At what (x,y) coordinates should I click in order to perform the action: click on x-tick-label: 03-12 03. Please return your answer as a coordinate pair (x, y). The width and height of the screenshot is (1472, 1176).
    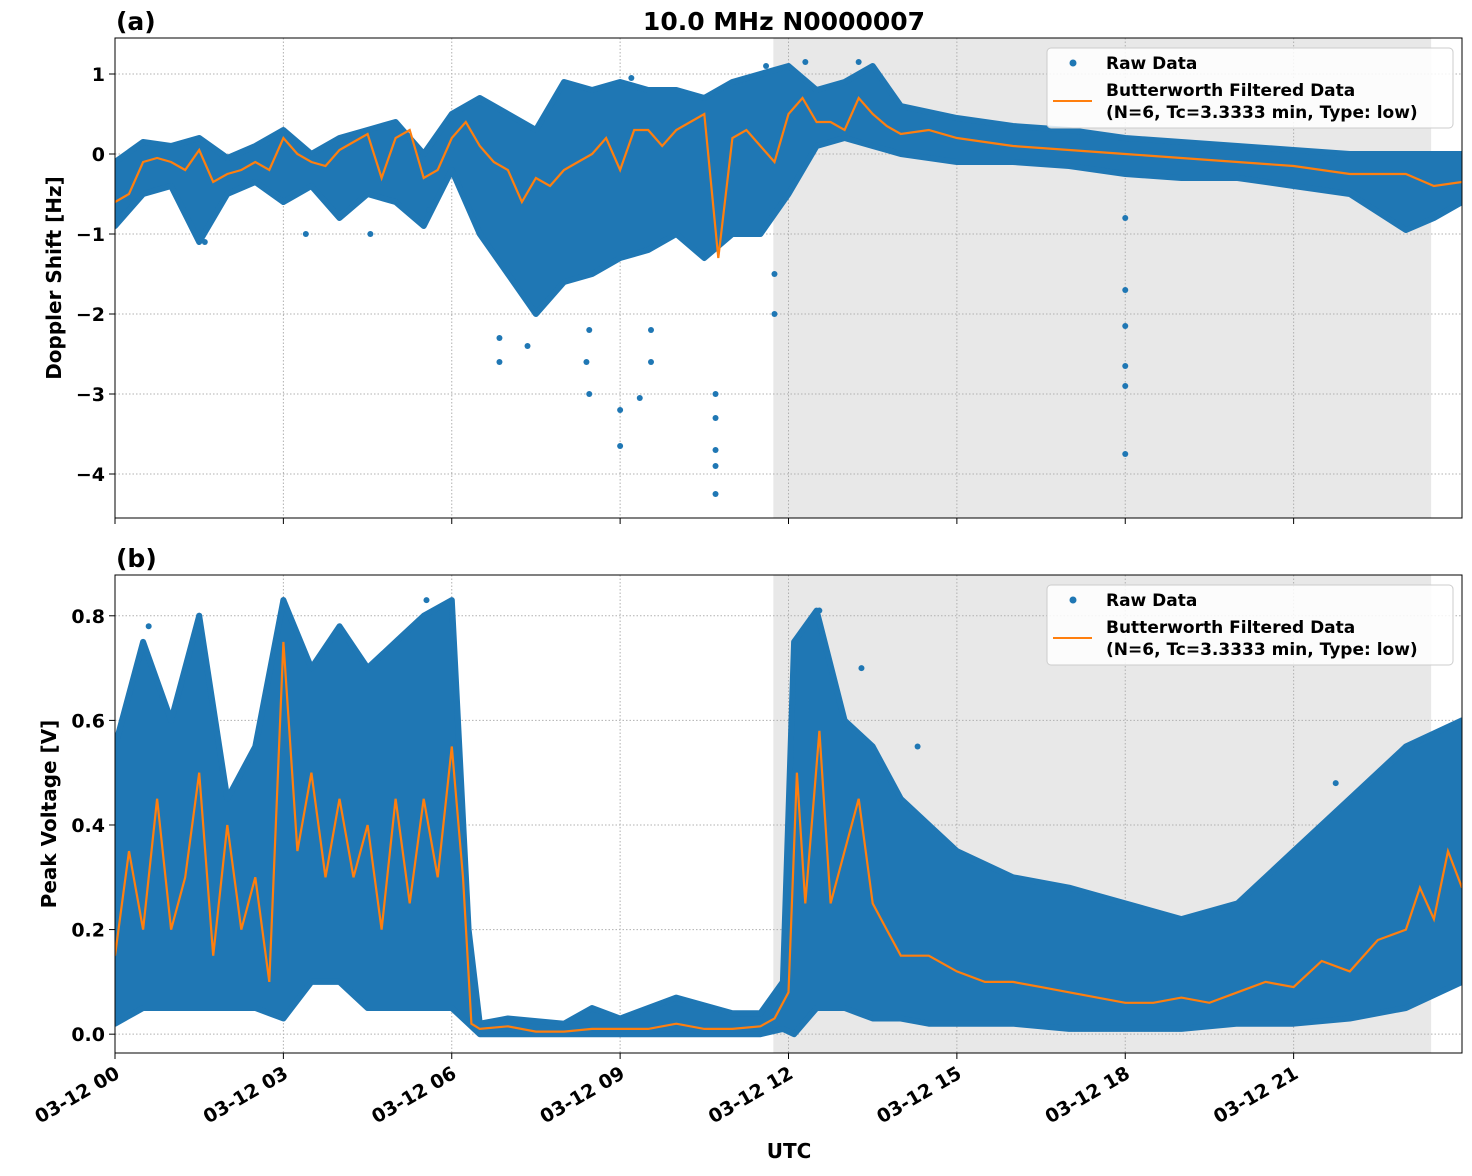
    Looking at the image, I should click on (246, 1095).